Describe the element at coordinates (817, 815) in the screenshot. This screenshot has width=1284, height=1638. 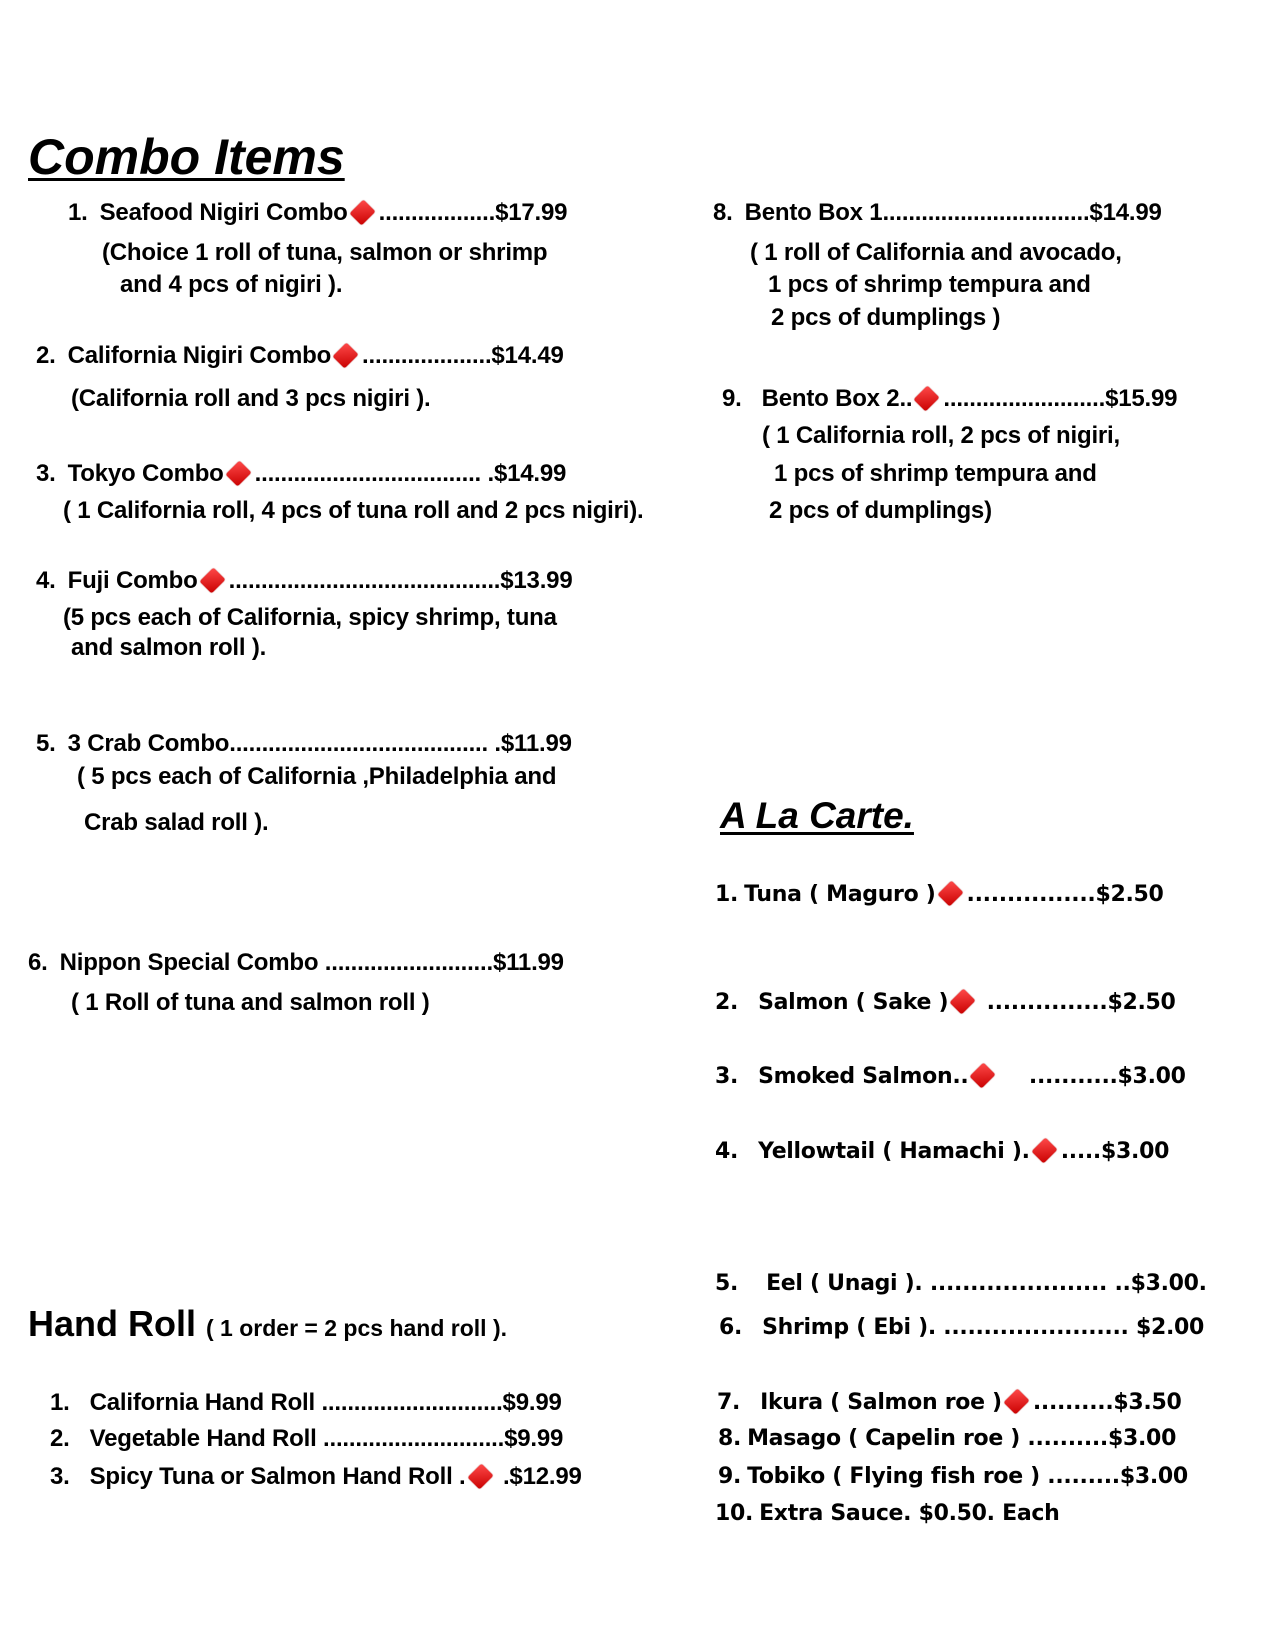
I see `a-la-carte-title: A La Carte.` at that location.